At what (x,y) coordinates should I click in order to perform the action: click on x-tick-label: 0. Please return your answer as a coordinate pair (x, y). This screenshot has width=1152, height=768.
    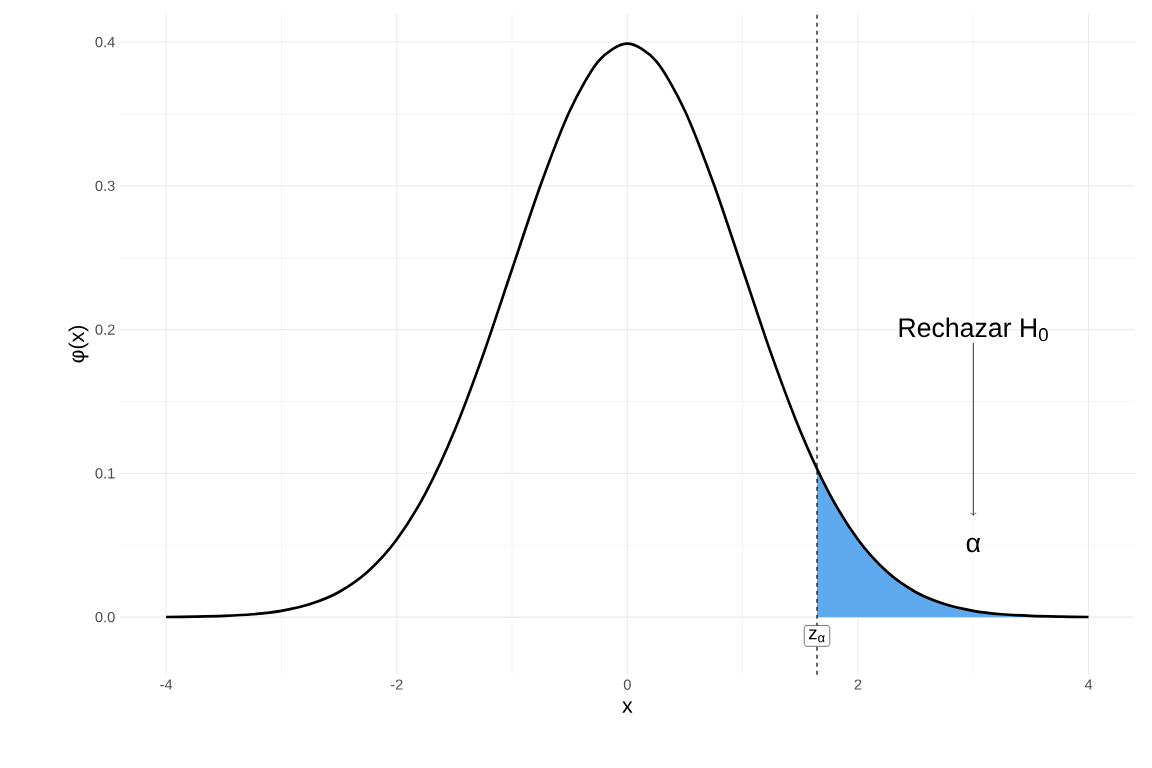
    Looking at the image, I should click on (627, 684).